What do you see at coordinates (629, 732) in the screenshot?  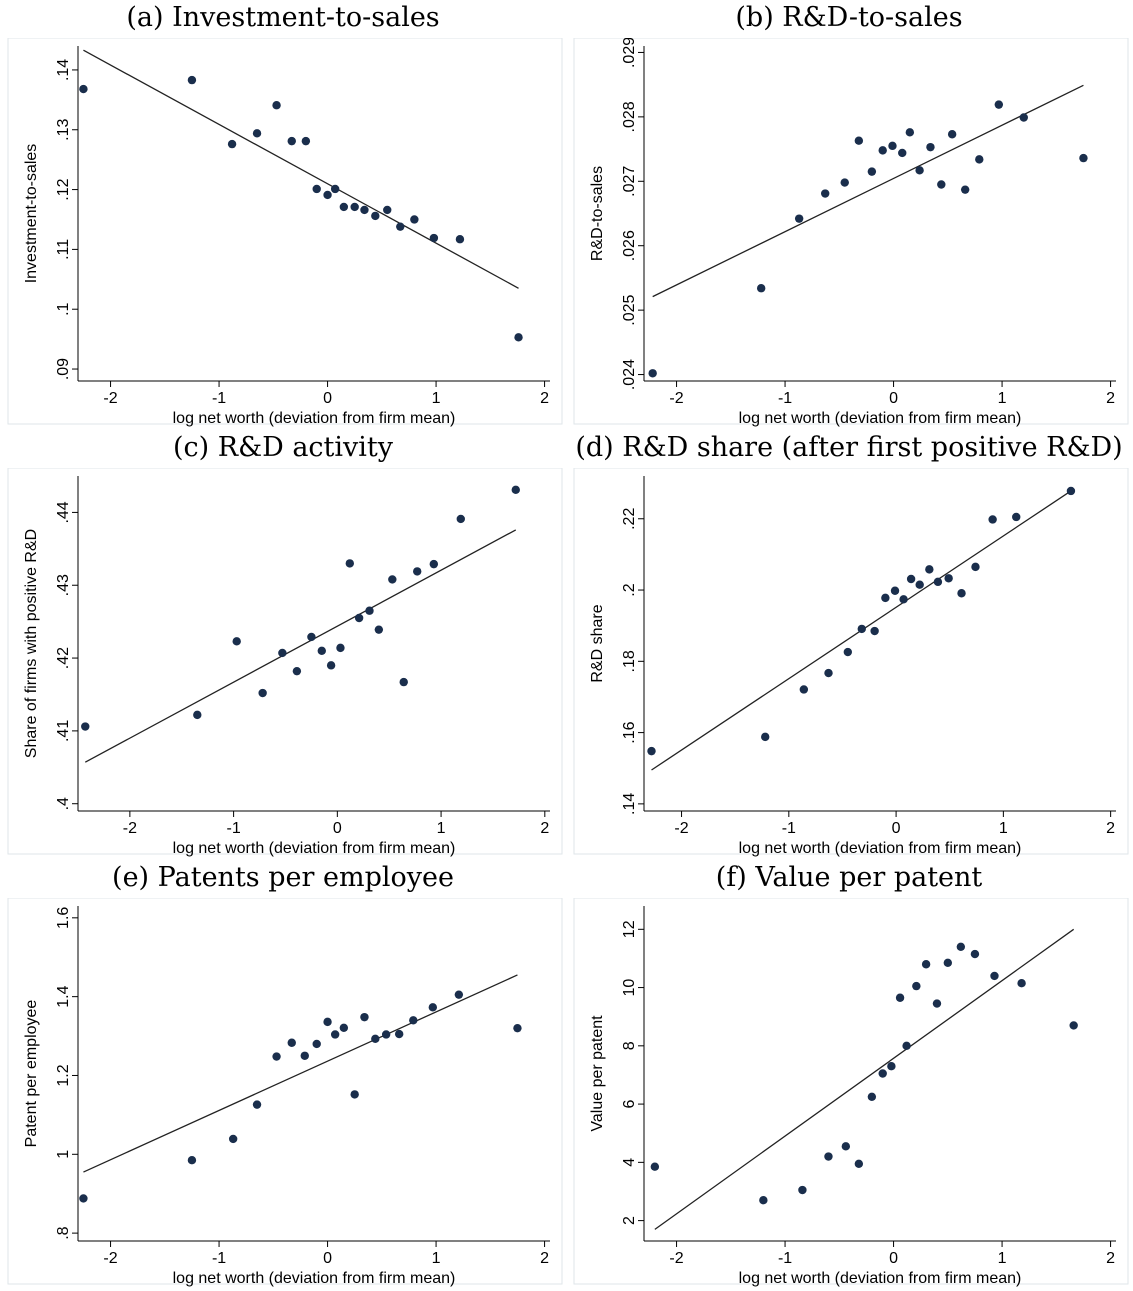 I see `y-tick-label: .16` at bounding box center [629, 732].